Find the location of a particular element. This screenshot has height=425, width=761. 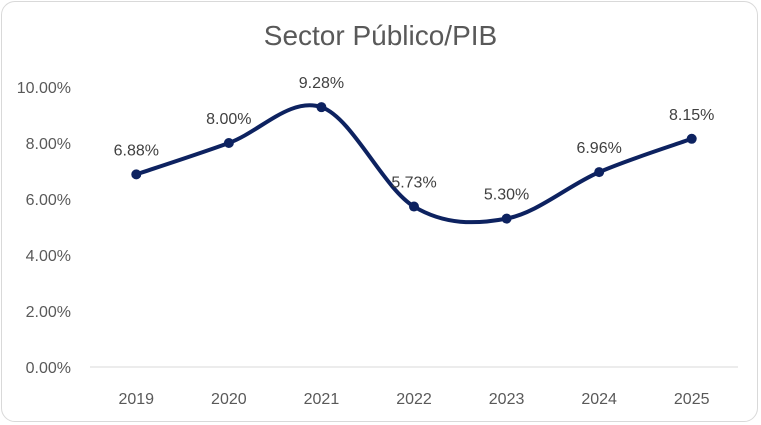

y-tick-label: 8.00% is located at coordinates (48, 144).